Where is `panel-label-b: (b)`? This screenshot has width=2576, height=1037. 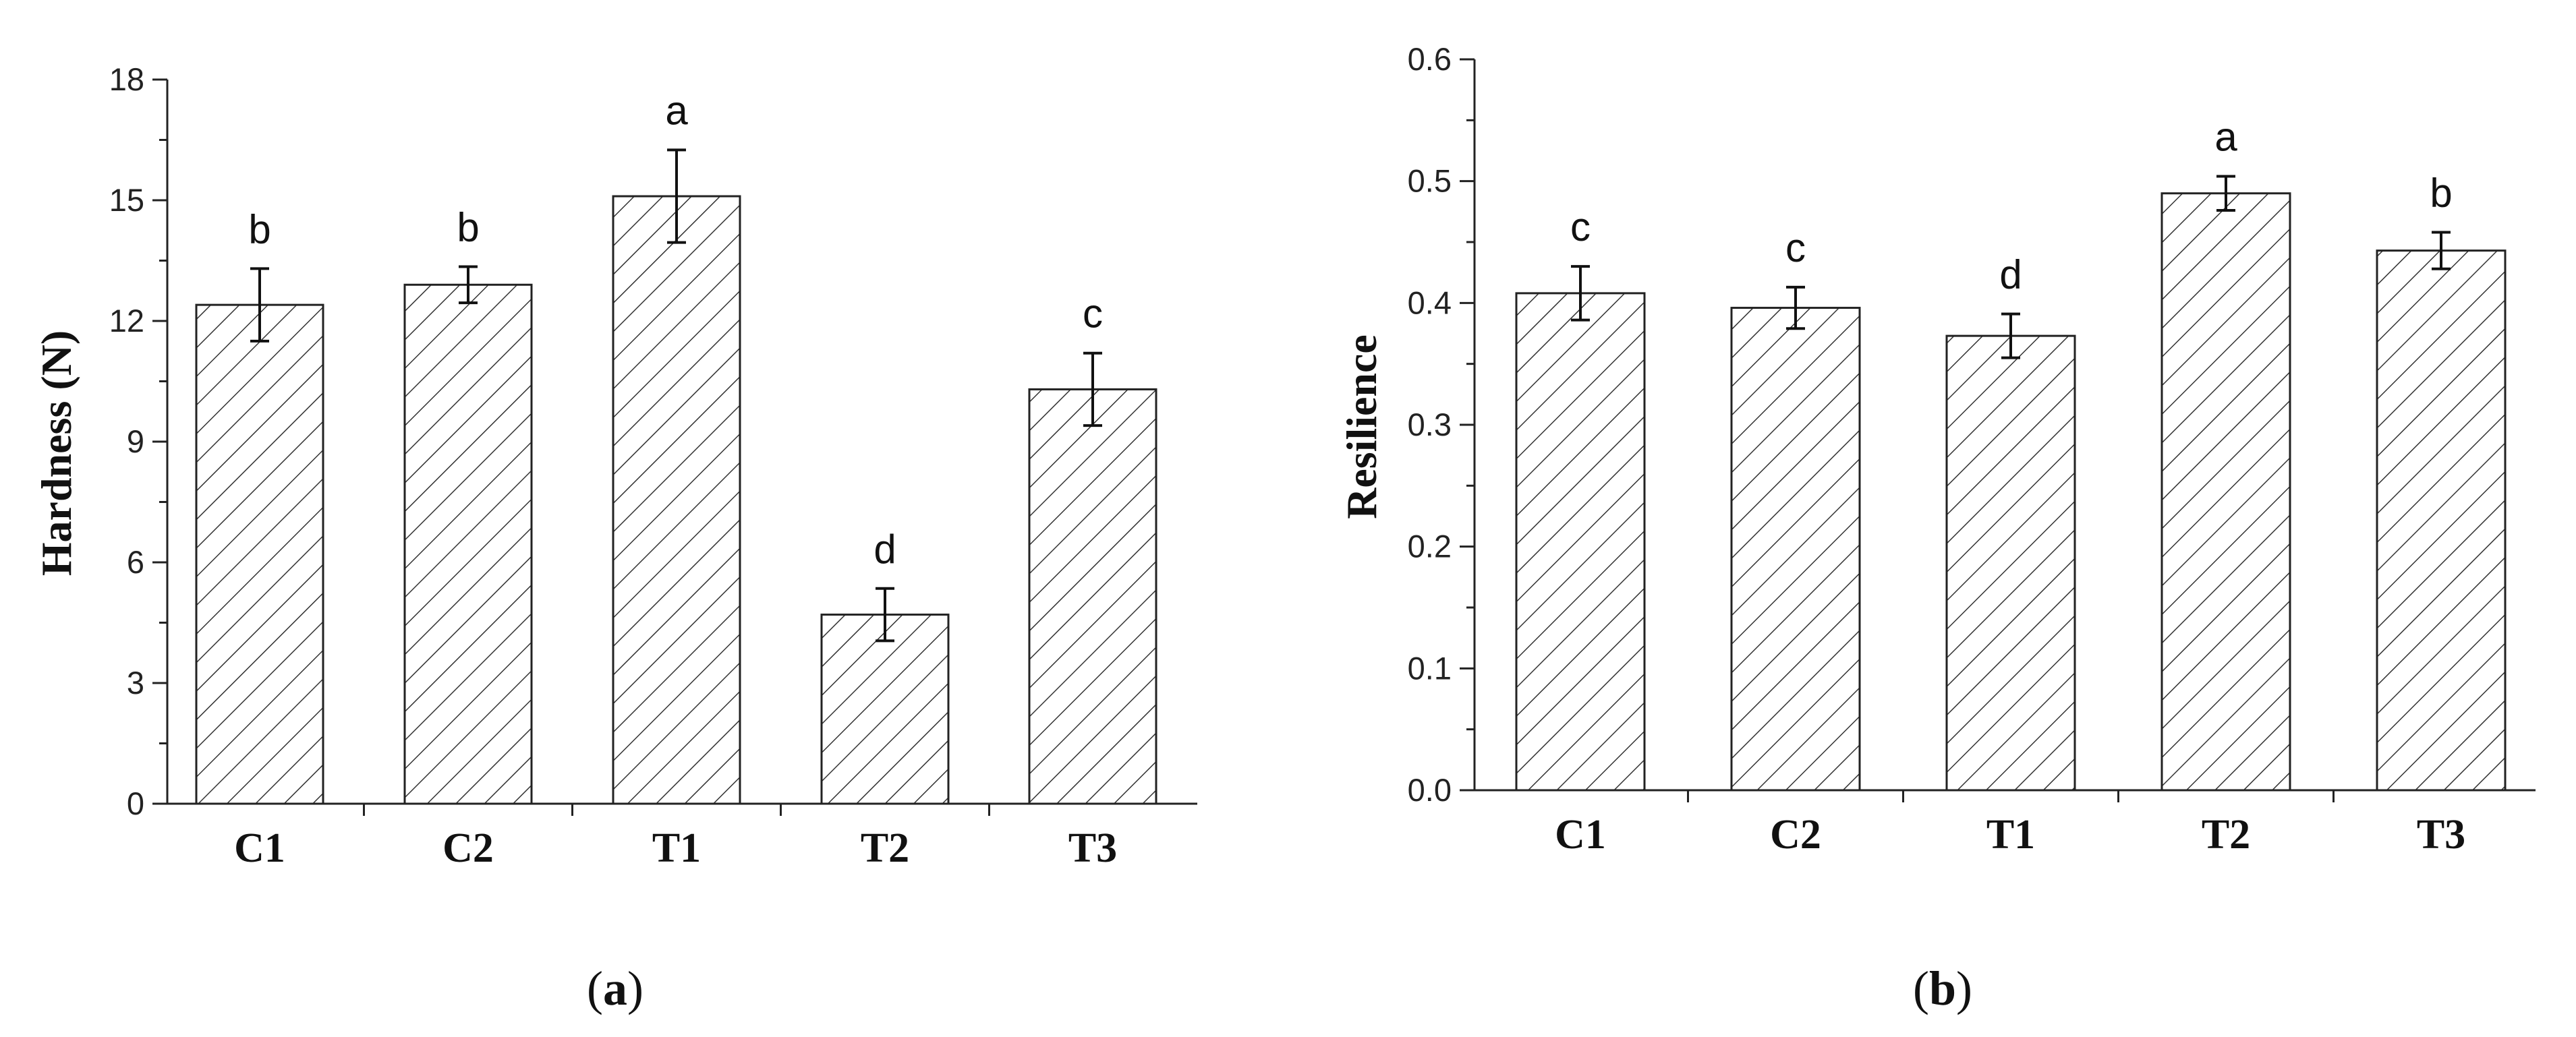 panel-label-b: (b) is located at coordinates (1942, 988).